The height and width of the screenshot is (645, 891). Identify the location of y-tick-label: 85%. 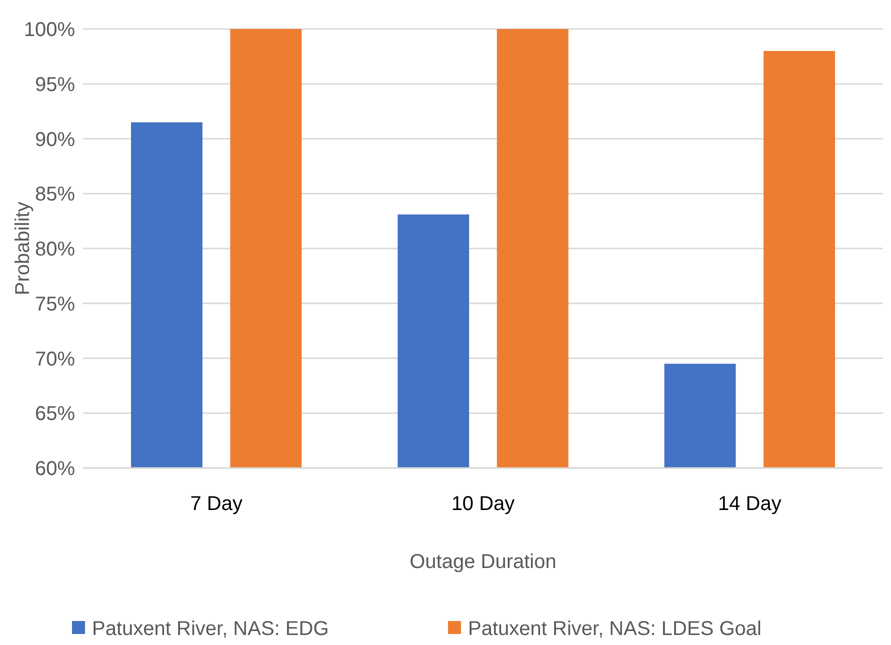
(55, 195).